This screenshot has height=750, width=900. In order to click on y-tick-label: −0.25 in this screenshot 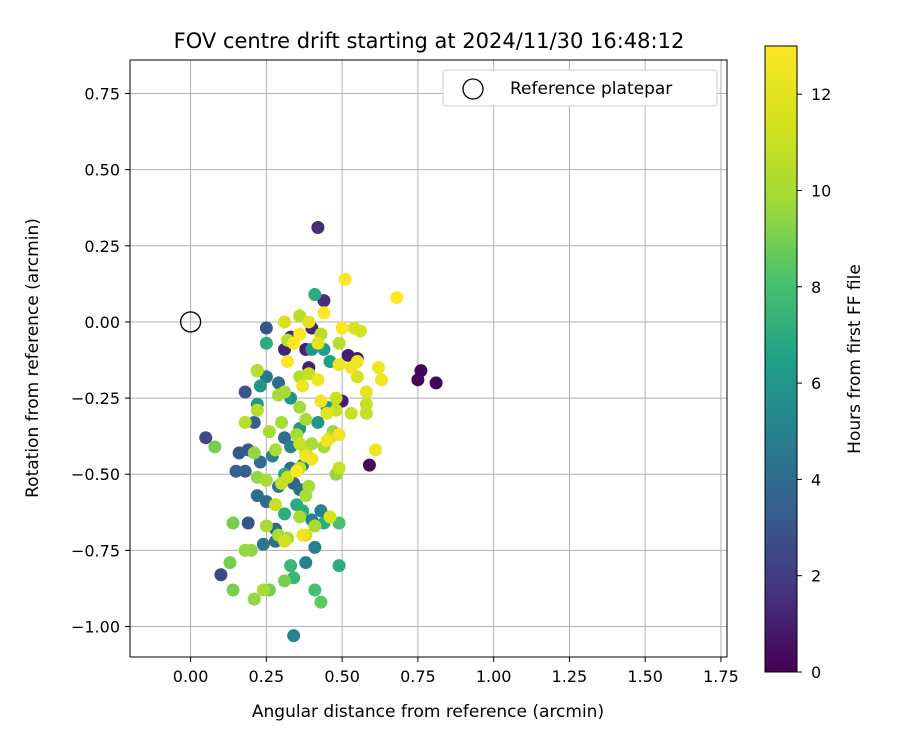, I will do `click(95, 398)`.